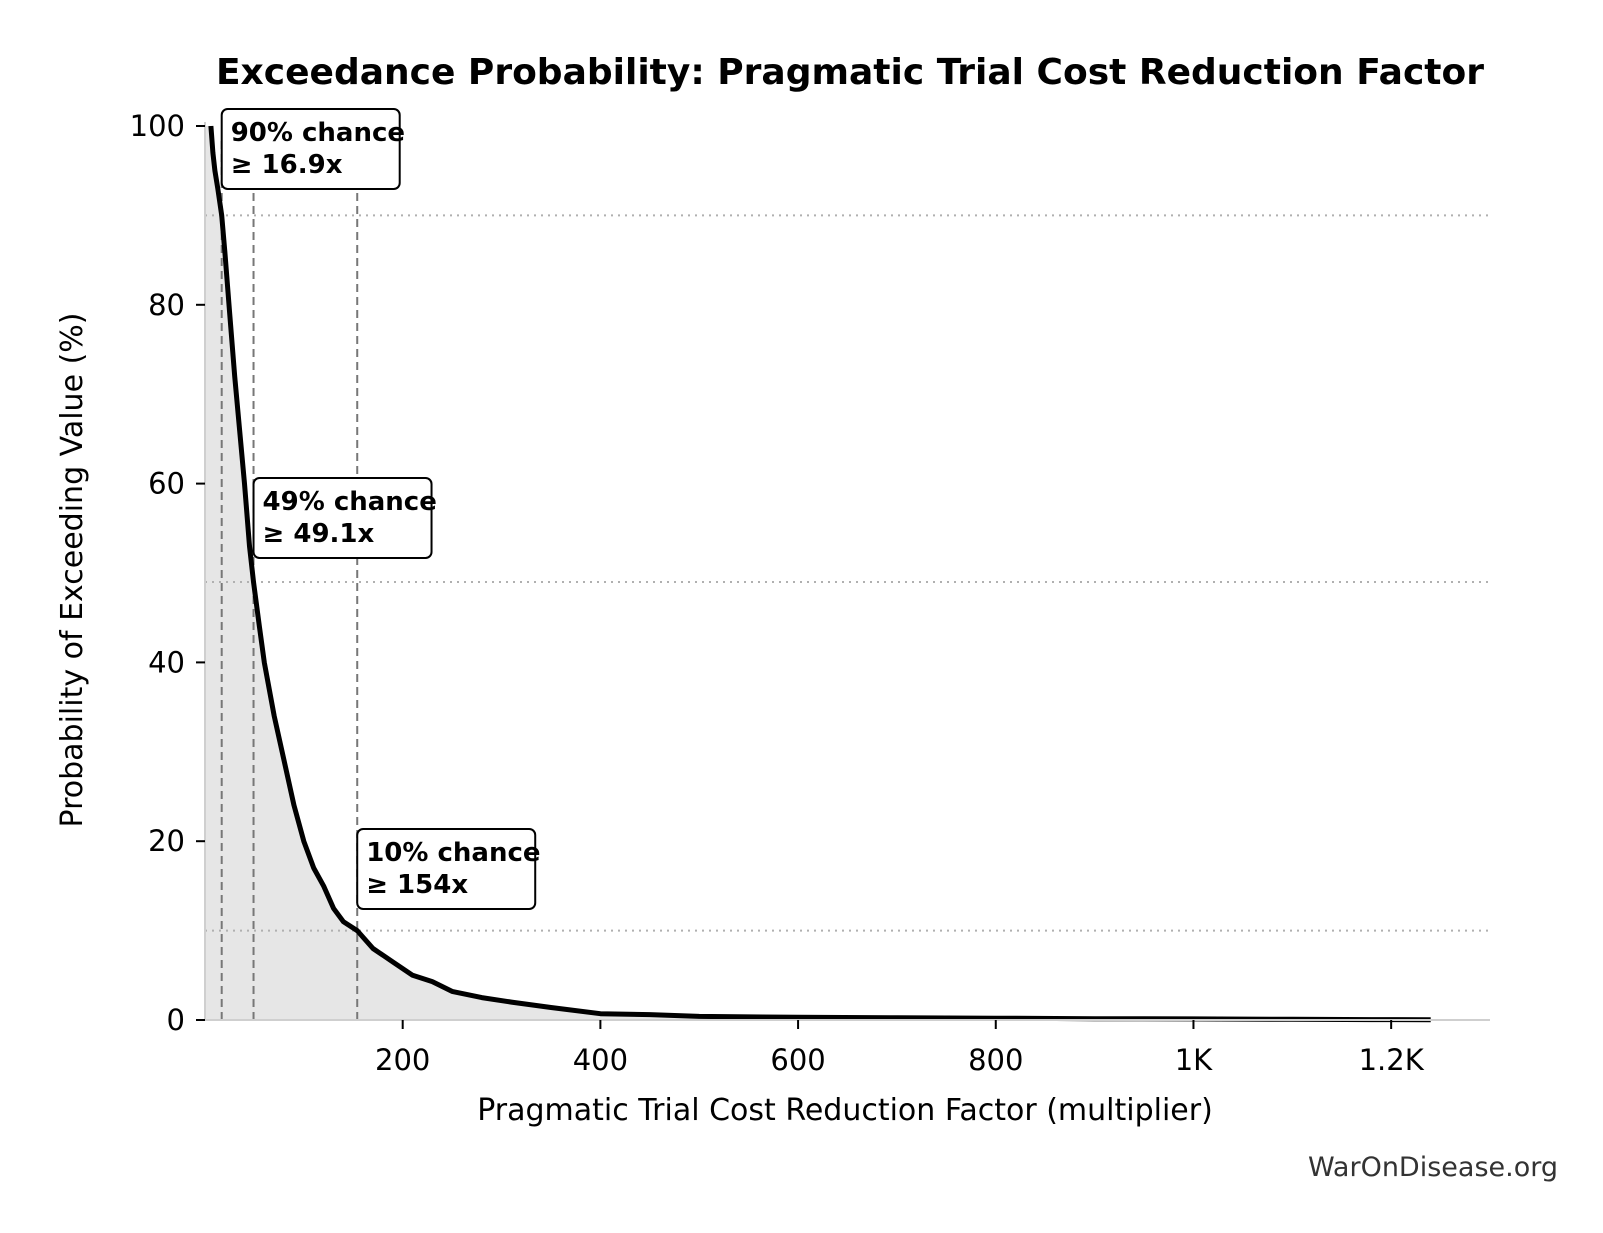  What do you see at coordinates (157, 126) in the screenshot?
I see `y-tick-label-5: 100` at bounding box center [157, 126].